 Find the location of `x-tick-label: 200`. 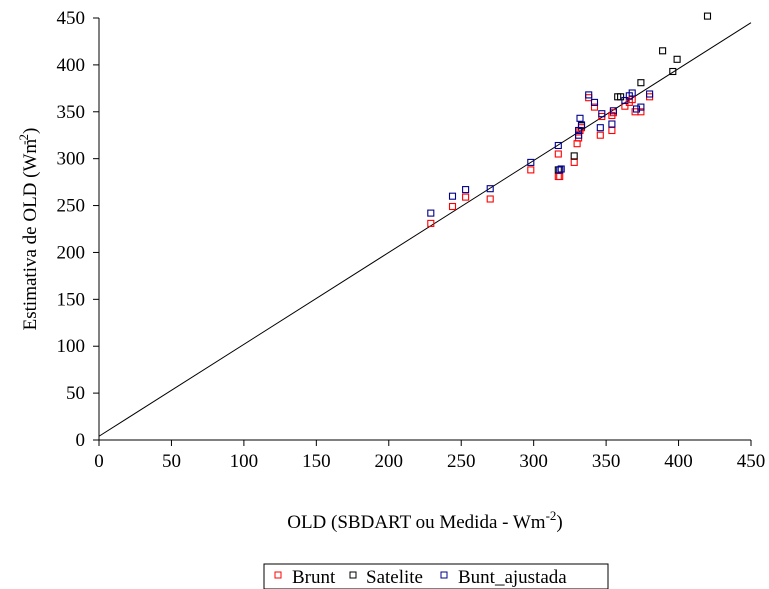

x-tick-label: 200 is located at coordinates (389, 461).